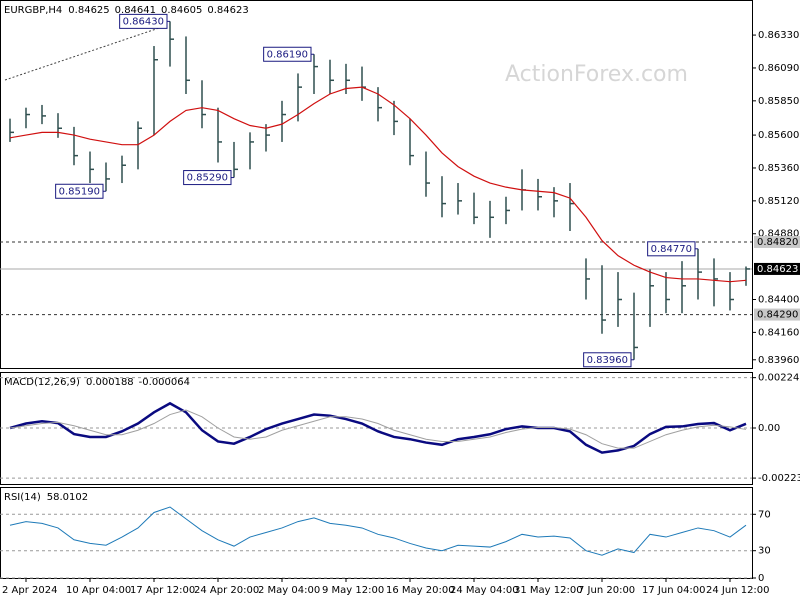  I want to click on level-label: 0.84623, so click(777, 269).